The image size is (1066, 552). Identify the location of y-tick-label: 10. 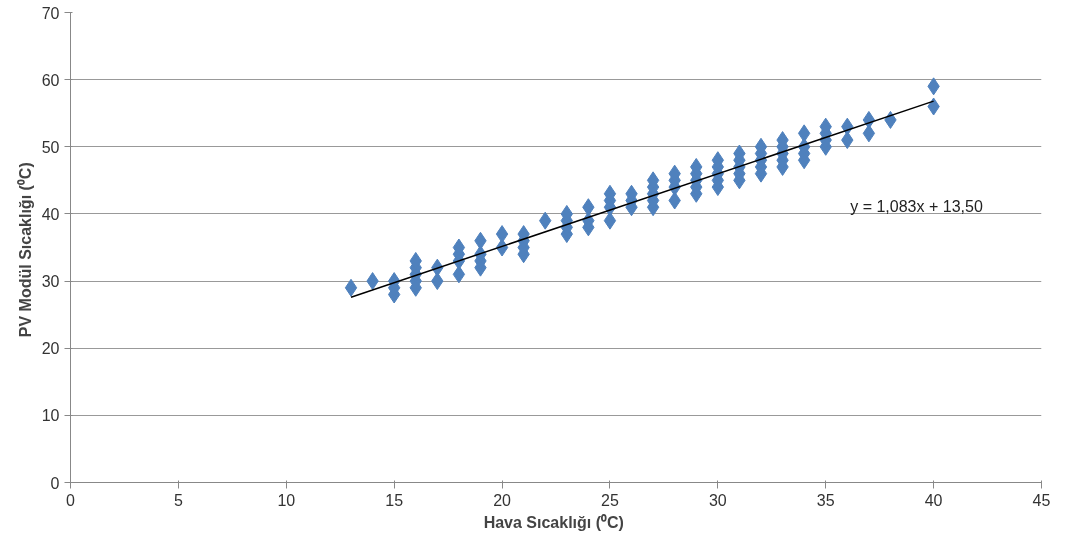
(50, 416).